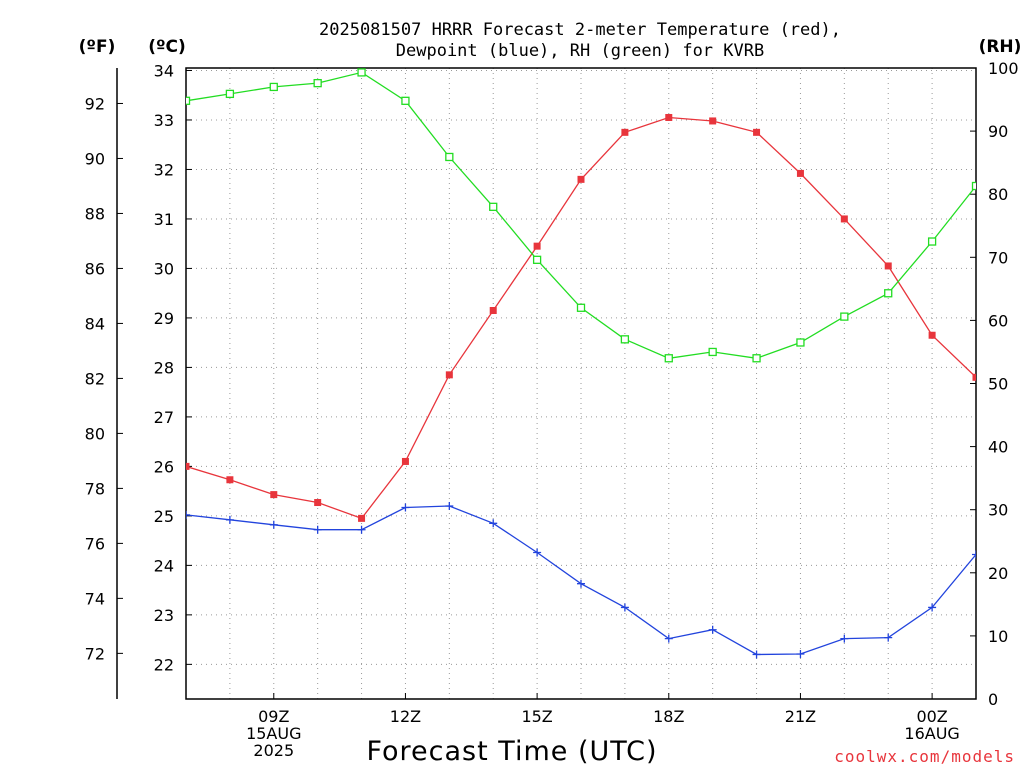 This screenshot has height=768, width=1024. What do you see at coordinates (993, 699) in the screenshot?
I see `rh-tick-label: 0` at bounding box center [993, 699].